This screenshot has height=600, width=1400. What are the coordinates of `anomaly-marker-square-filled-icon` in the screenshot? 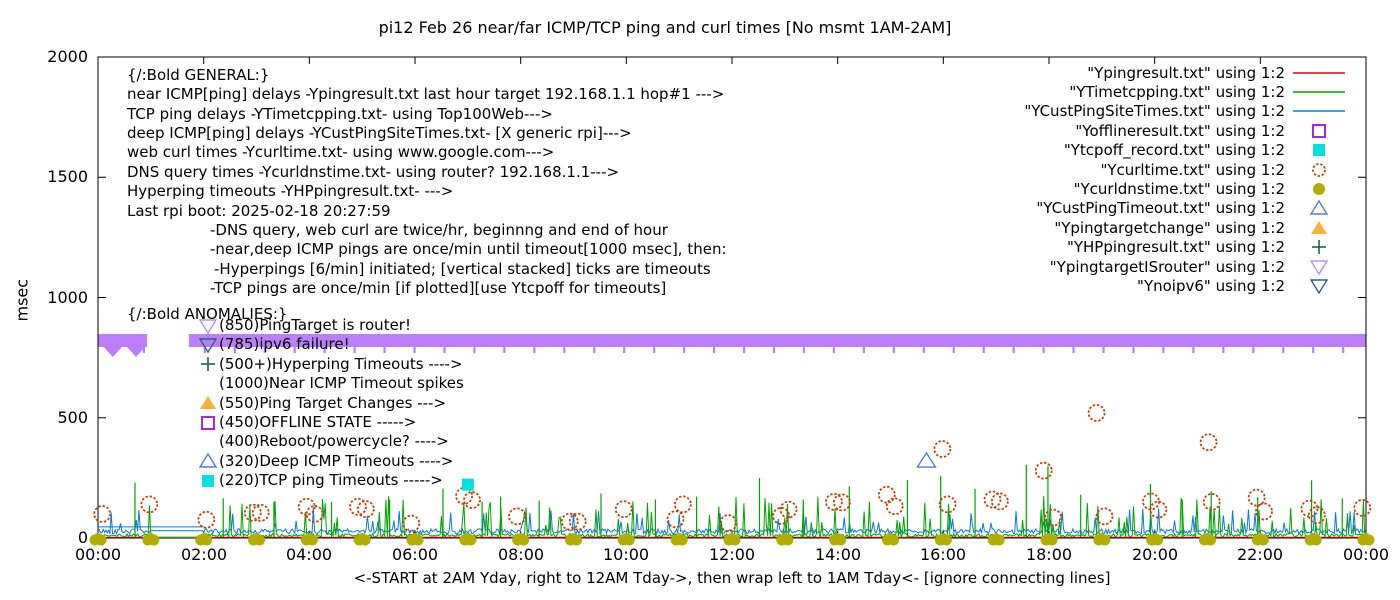 It's located at (208, 481).